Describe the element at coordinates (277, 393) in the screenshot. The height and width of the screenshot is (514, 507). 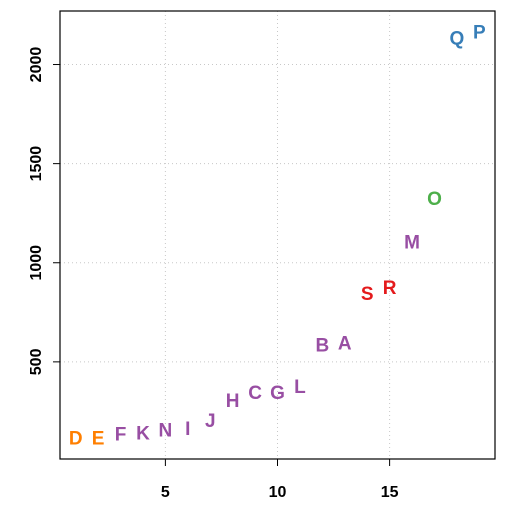
I see `point-label: G` at that location.